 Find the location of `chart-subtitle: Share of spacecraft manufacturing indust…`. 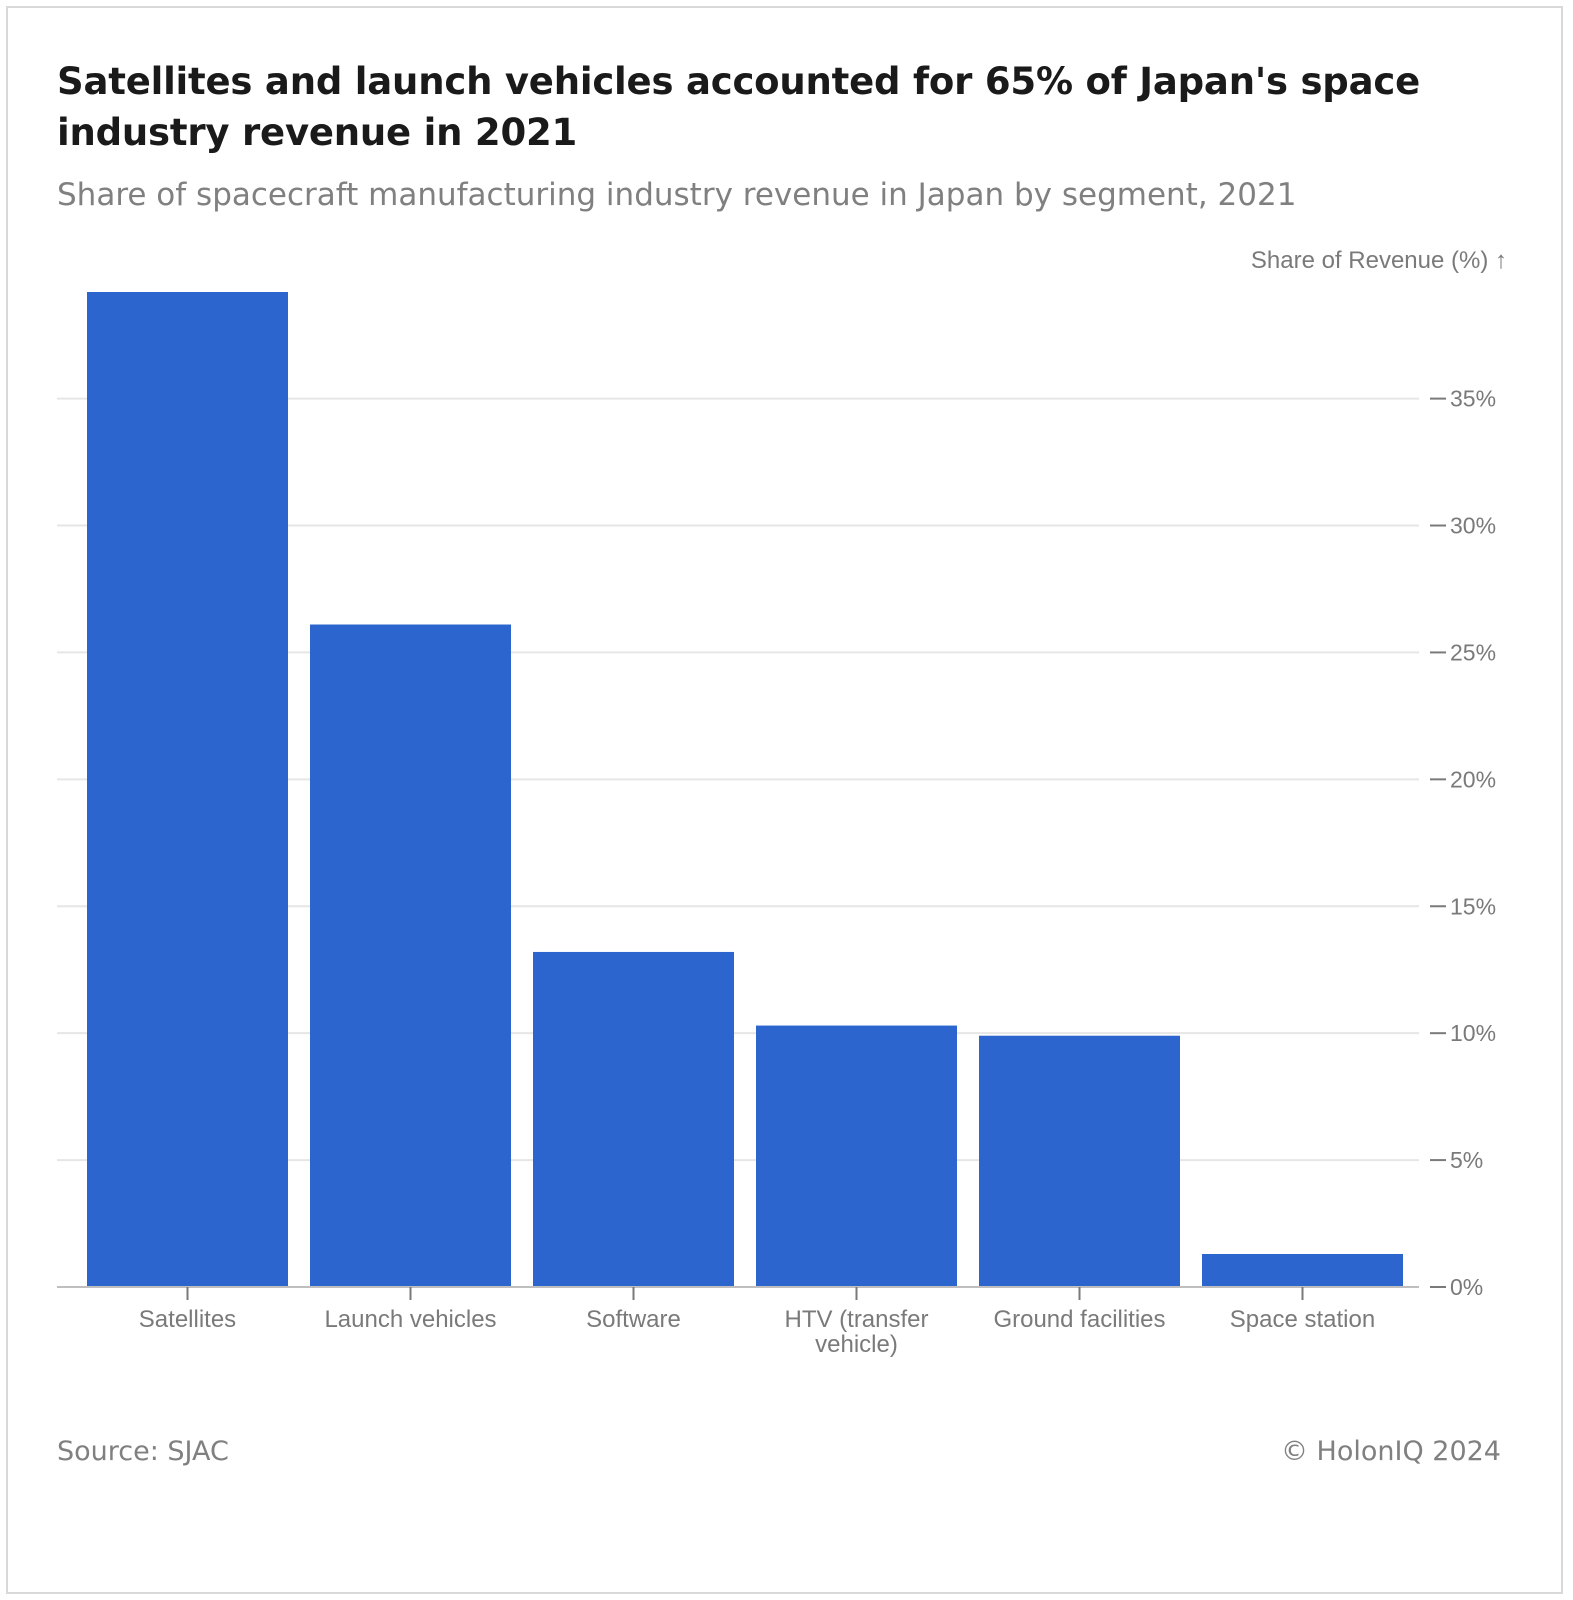

chart-subtitle: Share of spacecraft manufacturing indust… is located at coordinates (677, 195).